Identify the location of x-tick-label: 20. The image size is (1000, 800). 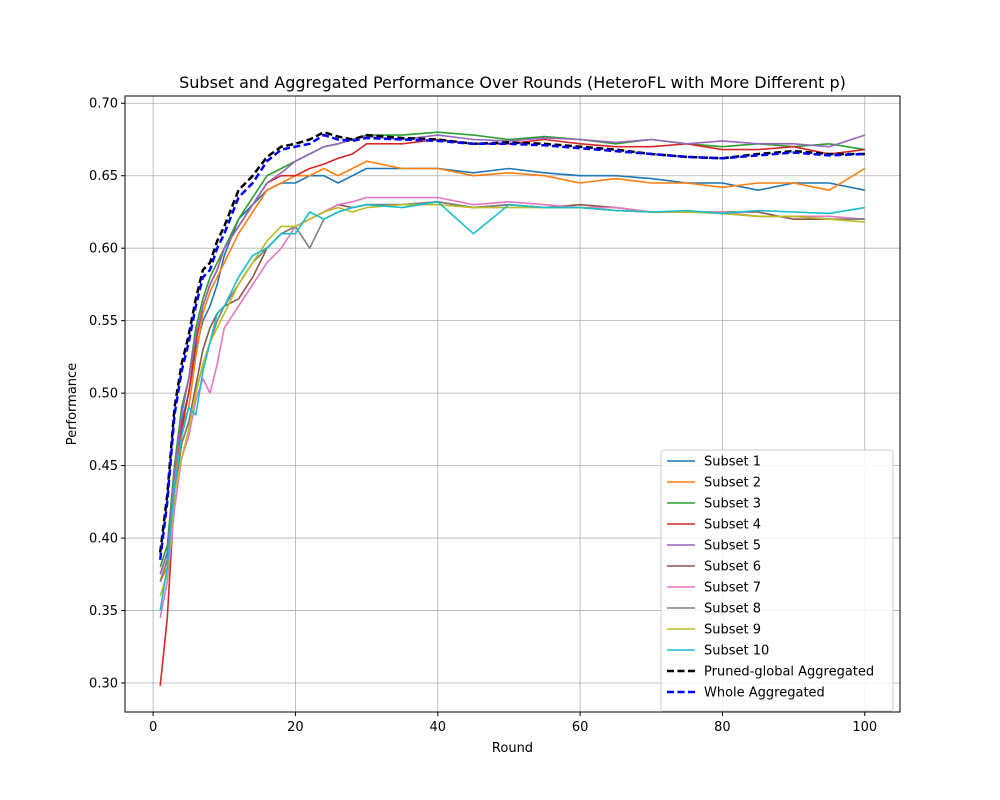
(295, 727).